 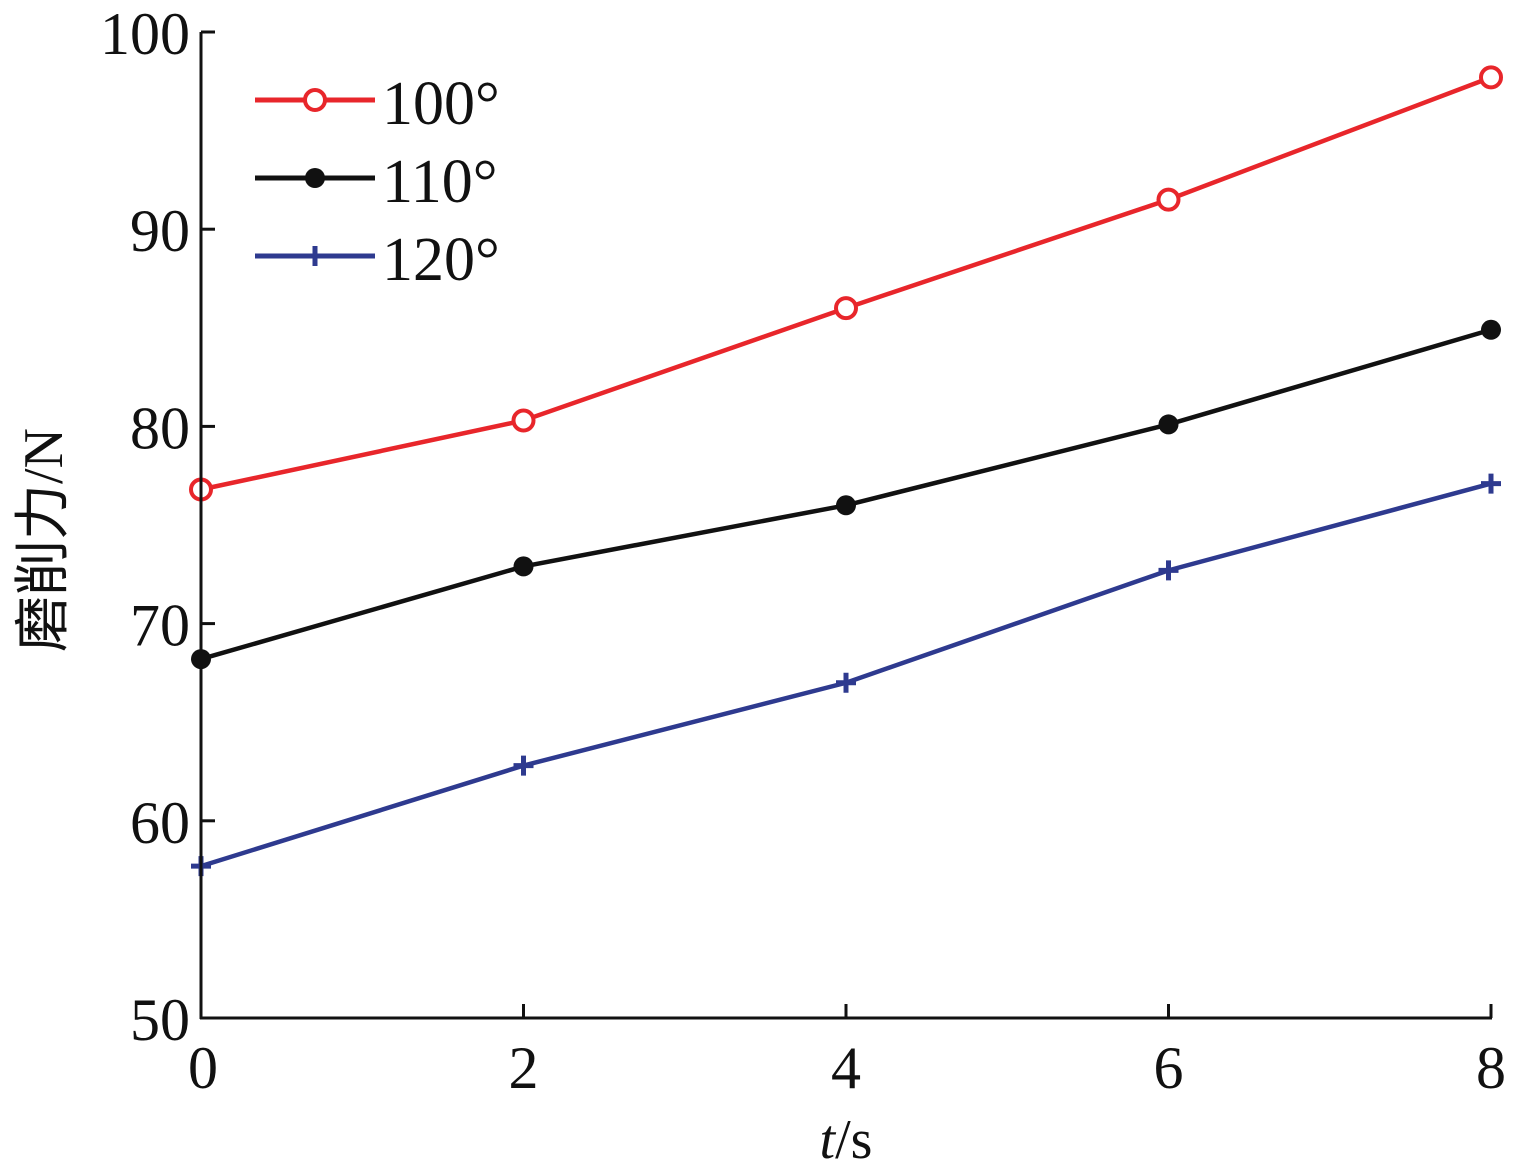 I want to click on legend-label: 100°, so click(x=441, y=104).